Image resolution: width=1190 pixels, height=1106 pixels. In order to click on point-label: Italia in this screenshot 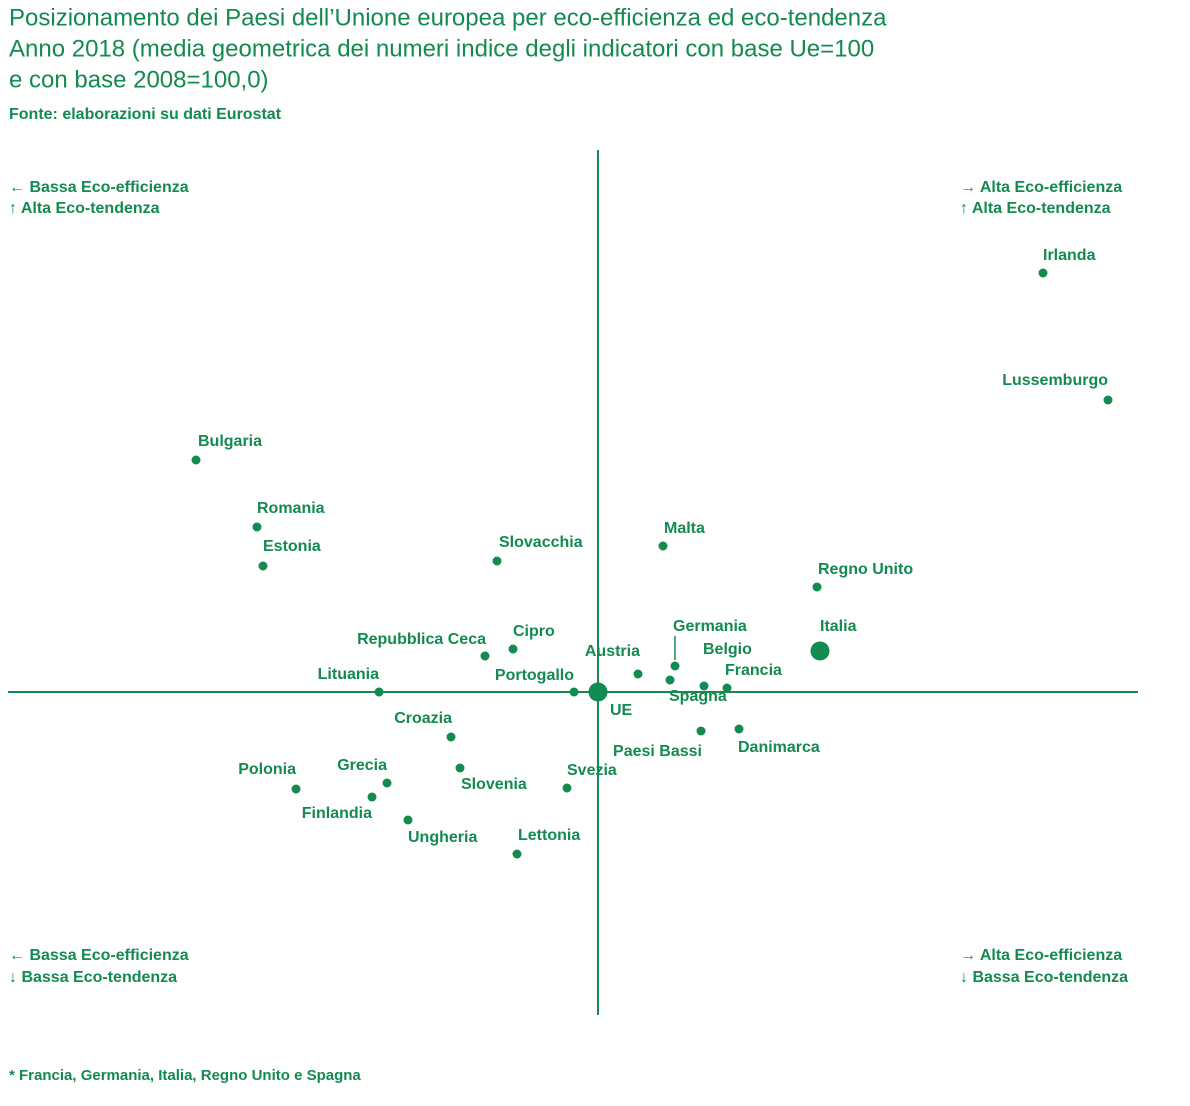, I will do `click(838, 626)`.